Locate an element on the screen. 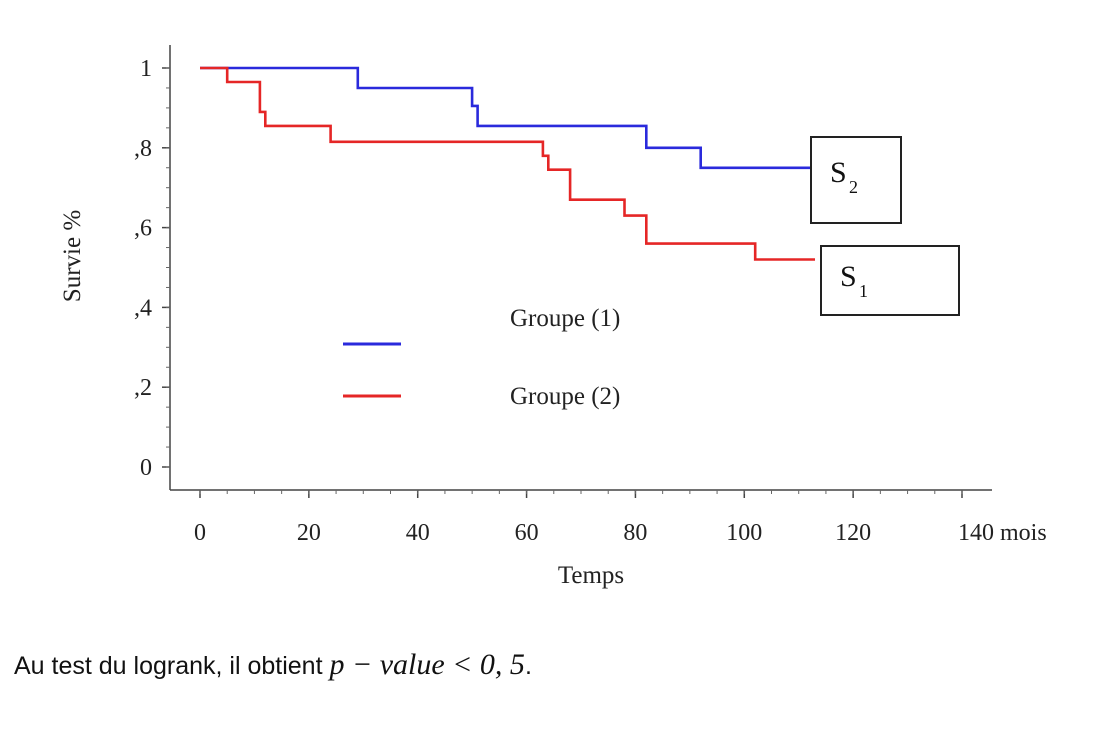  y-tick-label: ,6 is located at coordinates (143, 229).